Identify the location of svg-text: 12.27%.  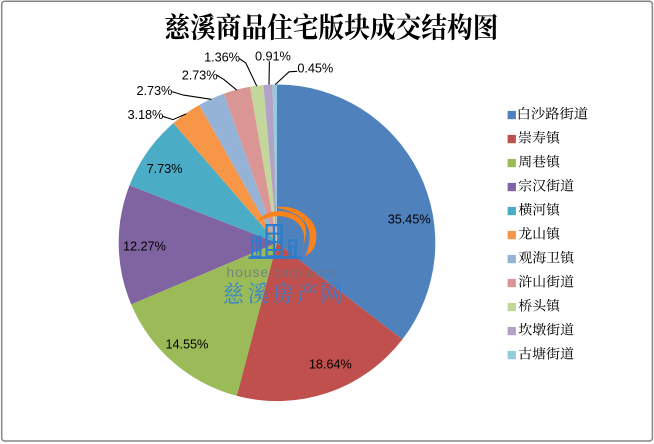
(144, 246).